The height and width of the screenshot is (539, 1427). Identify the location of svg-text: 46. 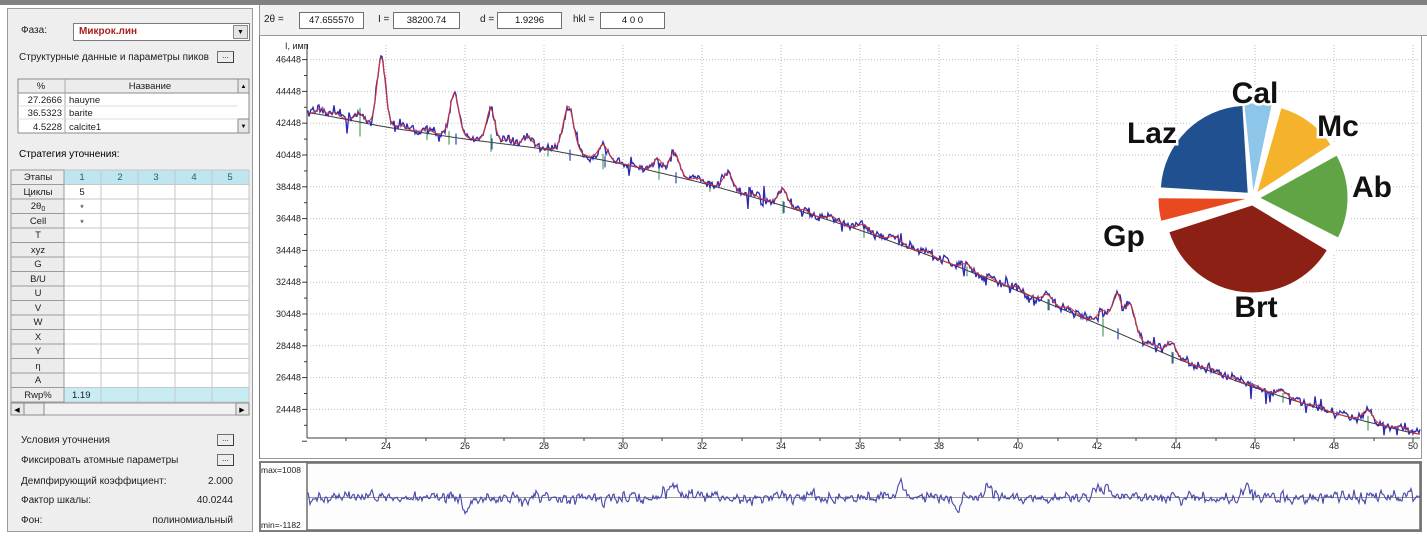
(1255, 446).